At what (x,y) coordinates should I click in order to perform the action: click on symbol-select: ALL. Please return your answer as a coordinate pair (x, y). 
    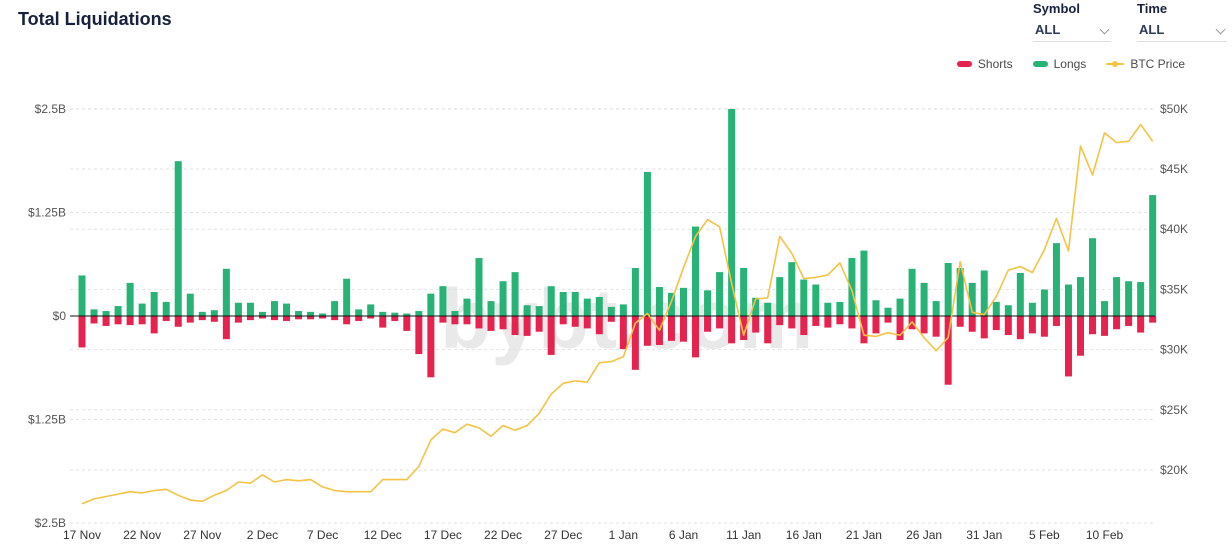
    Looking at the image, I should click on (1072, 29).